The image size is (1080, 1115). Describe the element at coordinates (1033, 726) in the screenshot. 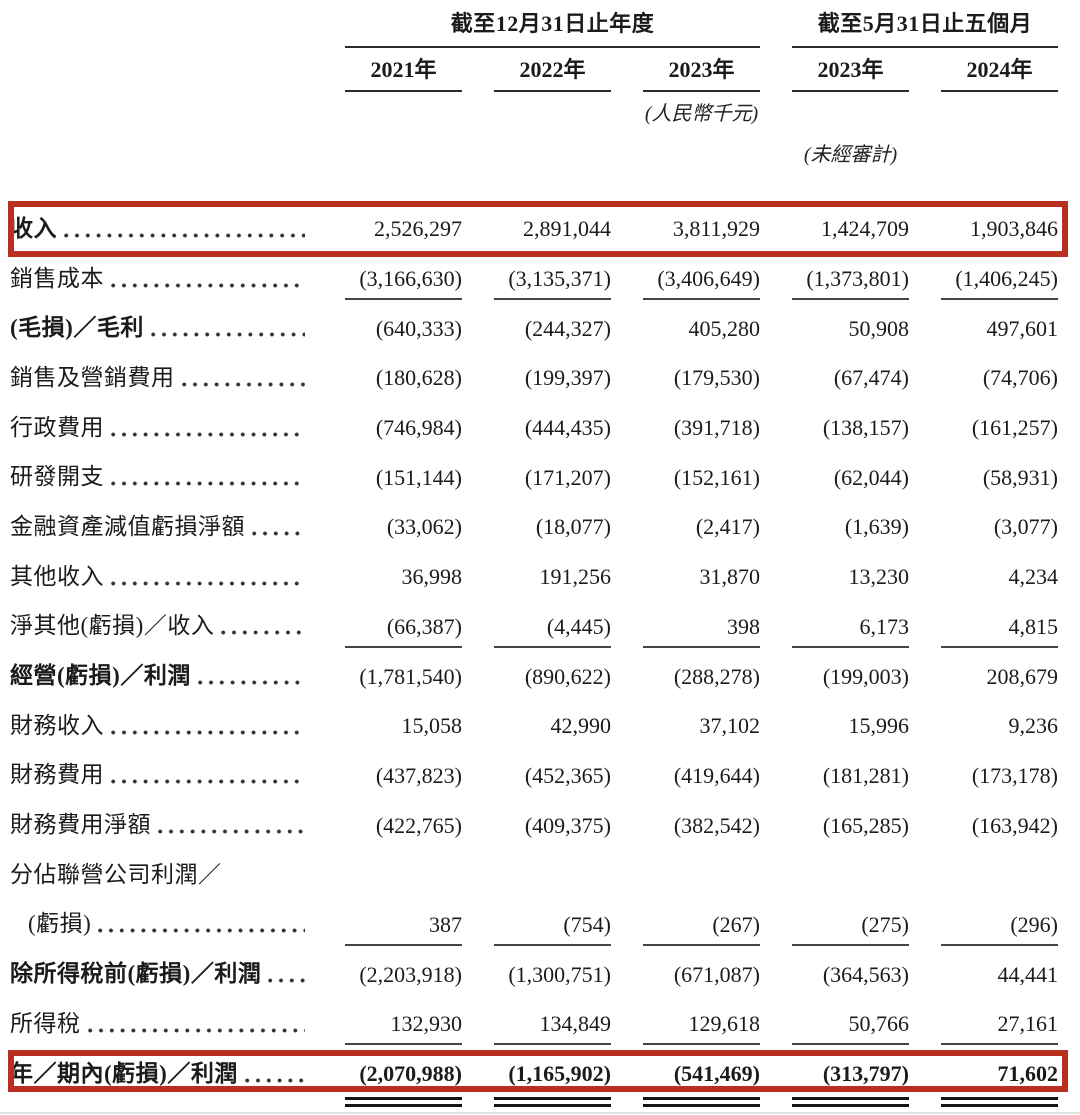

I see `value-cell: 9,236` at that location.